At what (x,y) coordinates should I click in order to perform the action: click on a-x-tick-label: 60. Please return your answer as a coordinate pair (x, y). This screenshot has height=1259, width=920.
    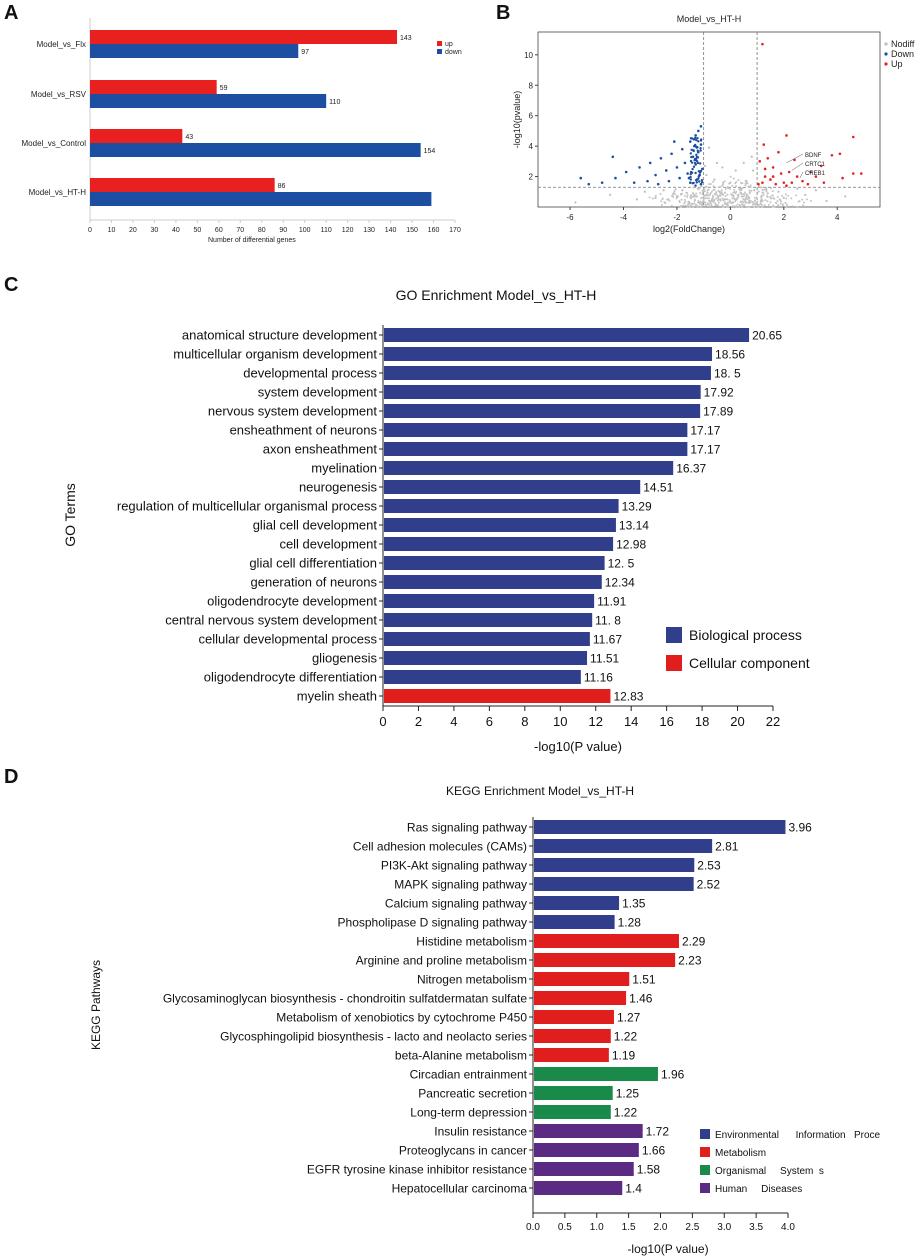
    Looking at the image, I should click on (219, 230).